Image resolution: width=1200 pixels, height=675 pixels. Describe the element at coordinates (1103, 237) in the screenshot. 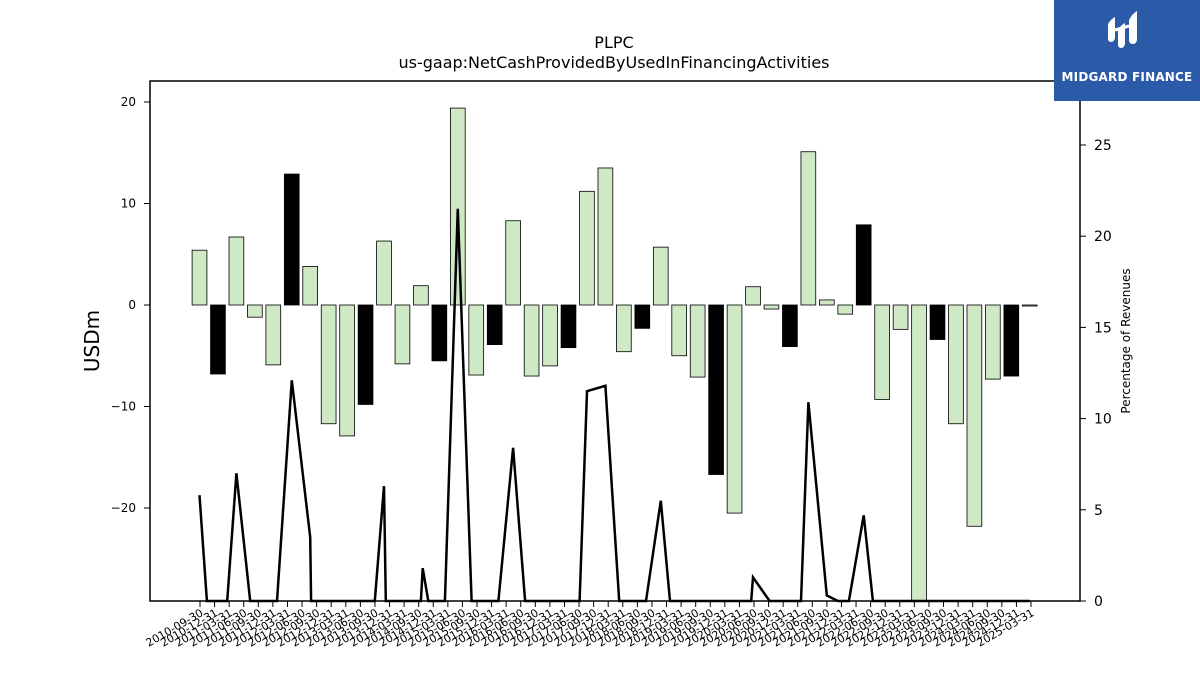

I see `y2-tick-label: 20` at that location.